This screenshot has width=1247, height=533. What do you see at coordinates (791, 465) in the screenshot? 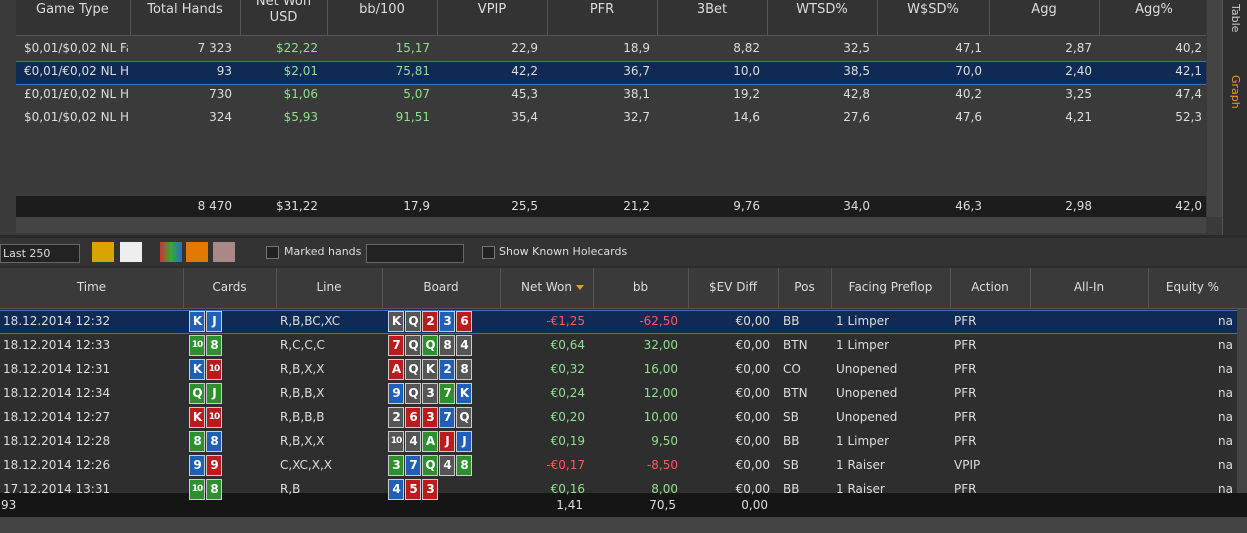
I see `cell: SB` at bounding box center [791, 465].